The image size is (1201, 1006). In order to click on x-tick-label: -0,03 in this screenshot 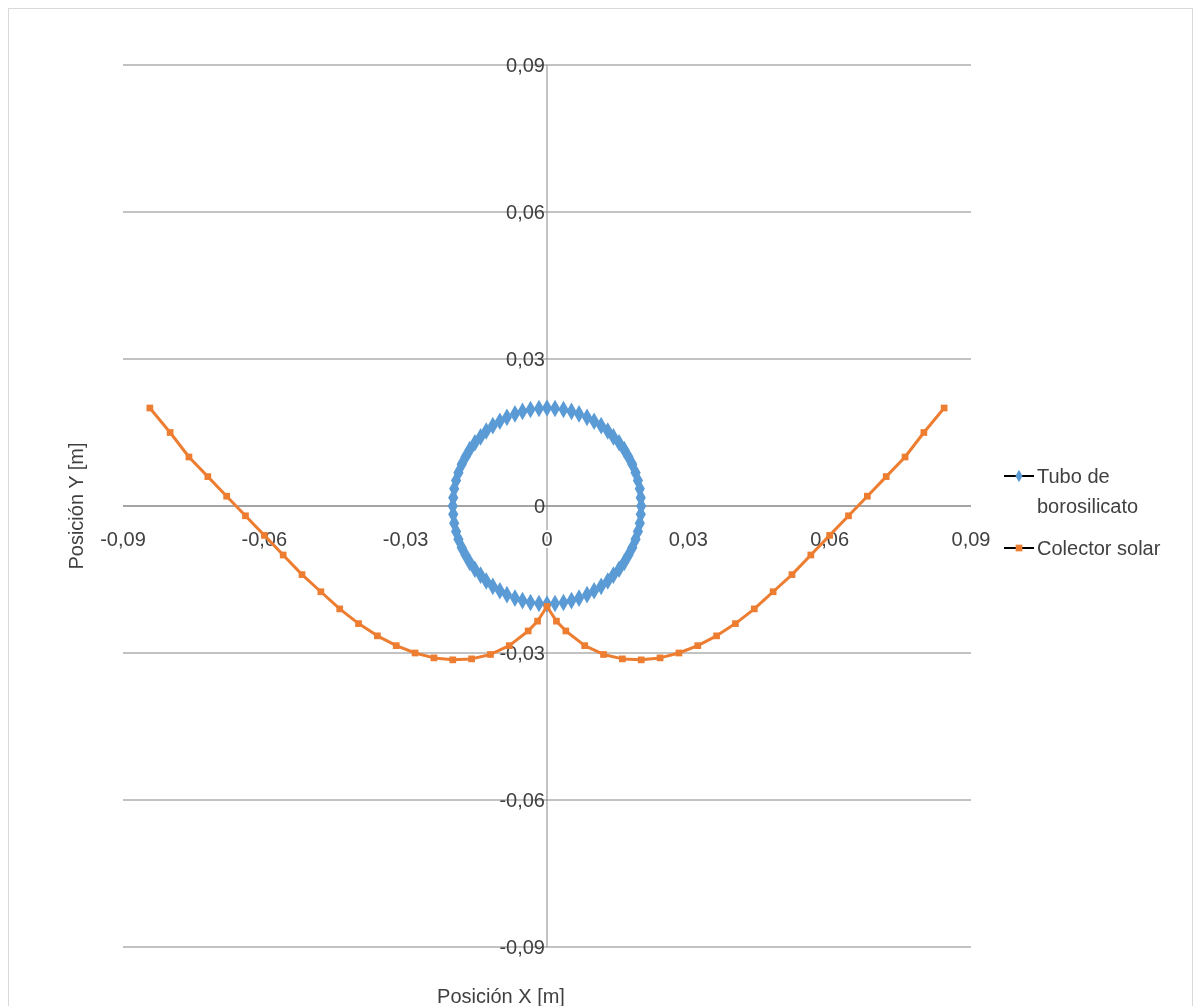, I will do `click(405, 539)`.